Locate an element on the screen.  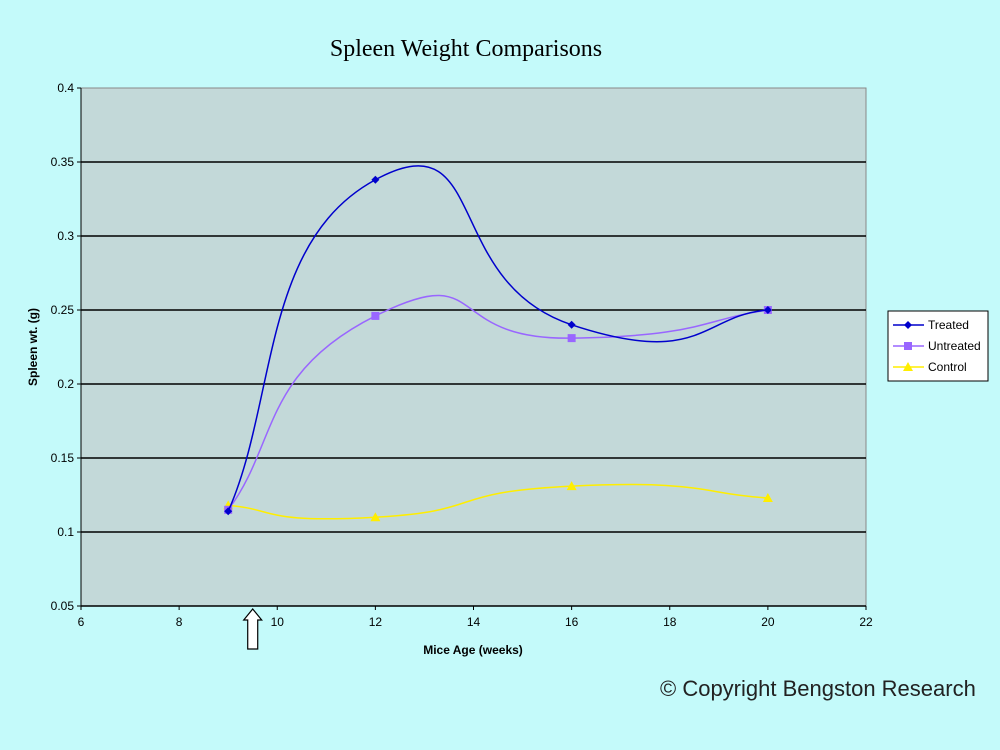
x-tick-label: 12 is located at coordinates (376, 622).